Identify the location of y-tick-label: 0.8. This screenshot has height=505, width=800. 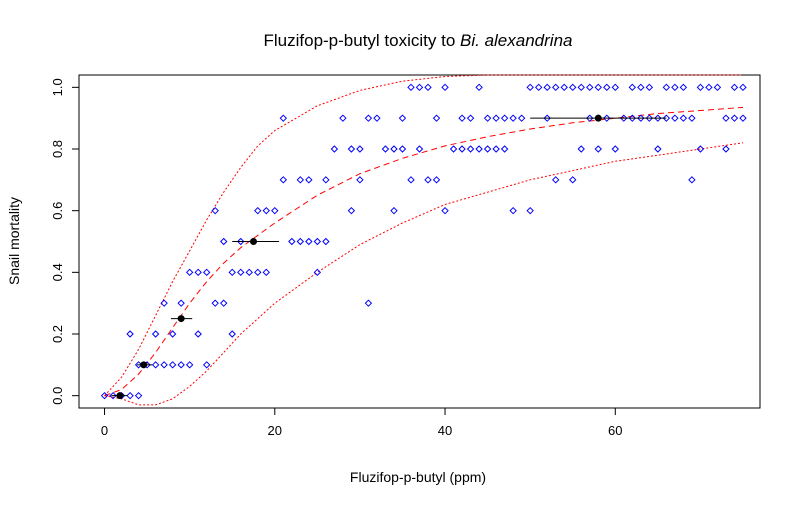
(57, 149).